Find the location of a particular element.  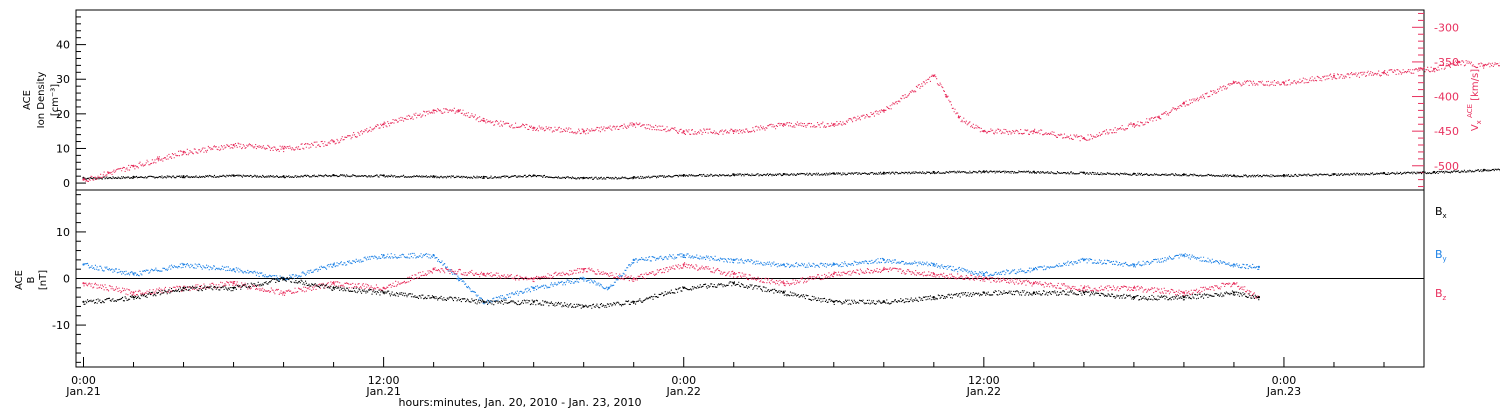

top-left-ytick-label: 30 is located at coordinates (63, 79).